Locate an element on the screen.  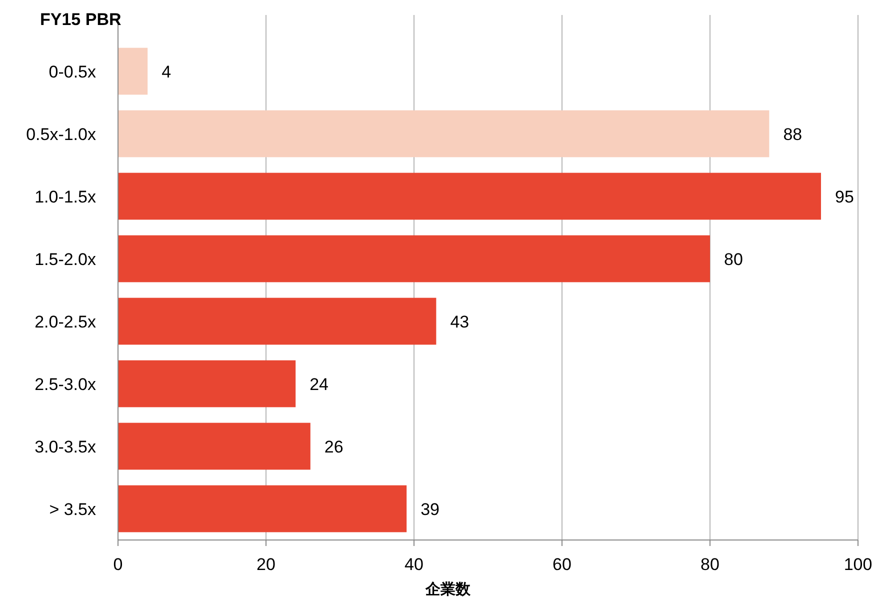
y-tick-label: > 3.5x is located at coordinates (72, 509).